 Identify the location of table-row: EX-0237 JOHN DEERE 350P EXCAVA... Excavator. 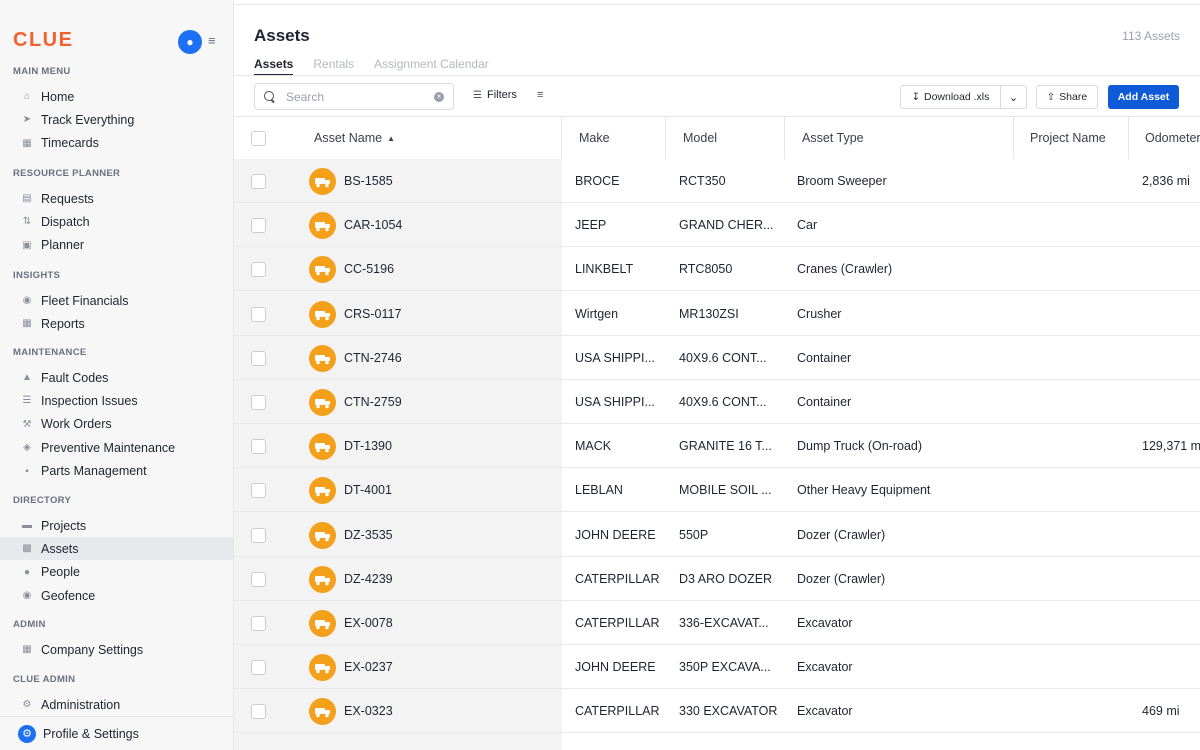
(717, 667).